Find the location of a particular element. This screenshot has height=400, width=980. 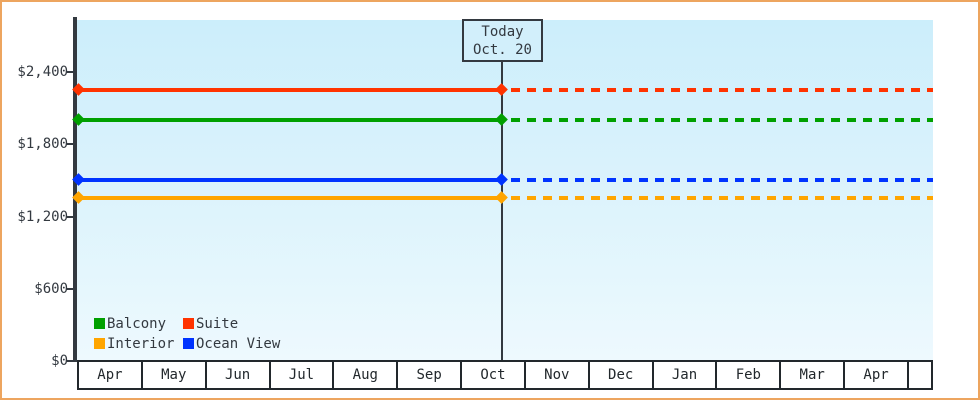

legend-swatch-ocean-view is located at coordinates (188, 343).